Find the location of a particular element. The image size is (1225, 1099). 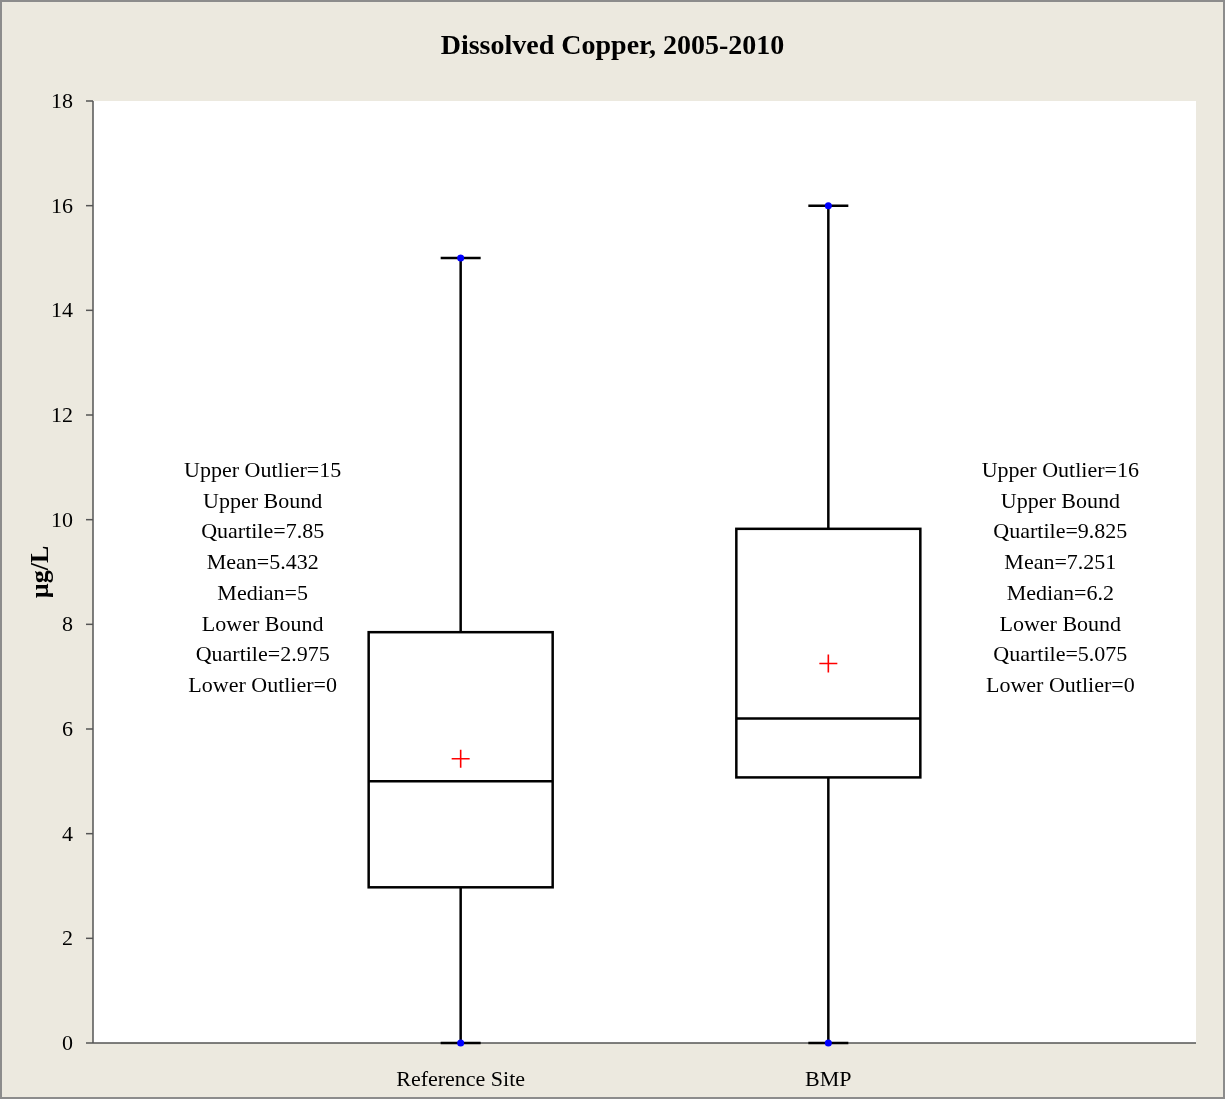

chart-title: Dissolved Copper, 2005-2010 is located at coordinates (612, 44).